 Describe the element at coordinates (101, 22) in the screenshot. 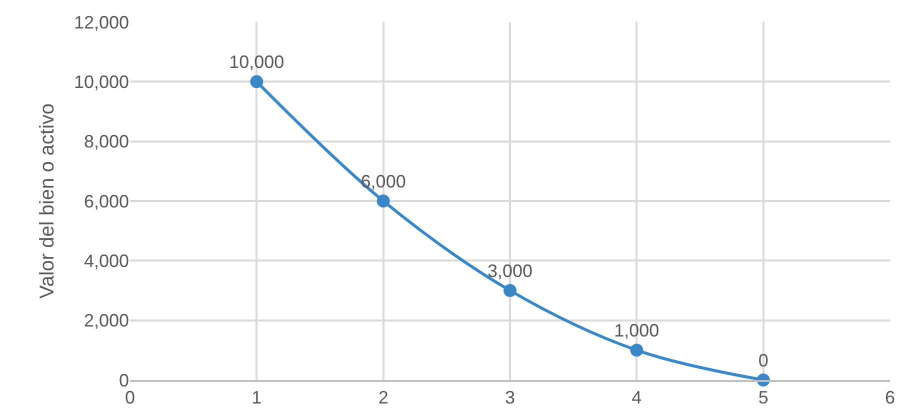

I see `y-tick-label: 12,000` at that location.